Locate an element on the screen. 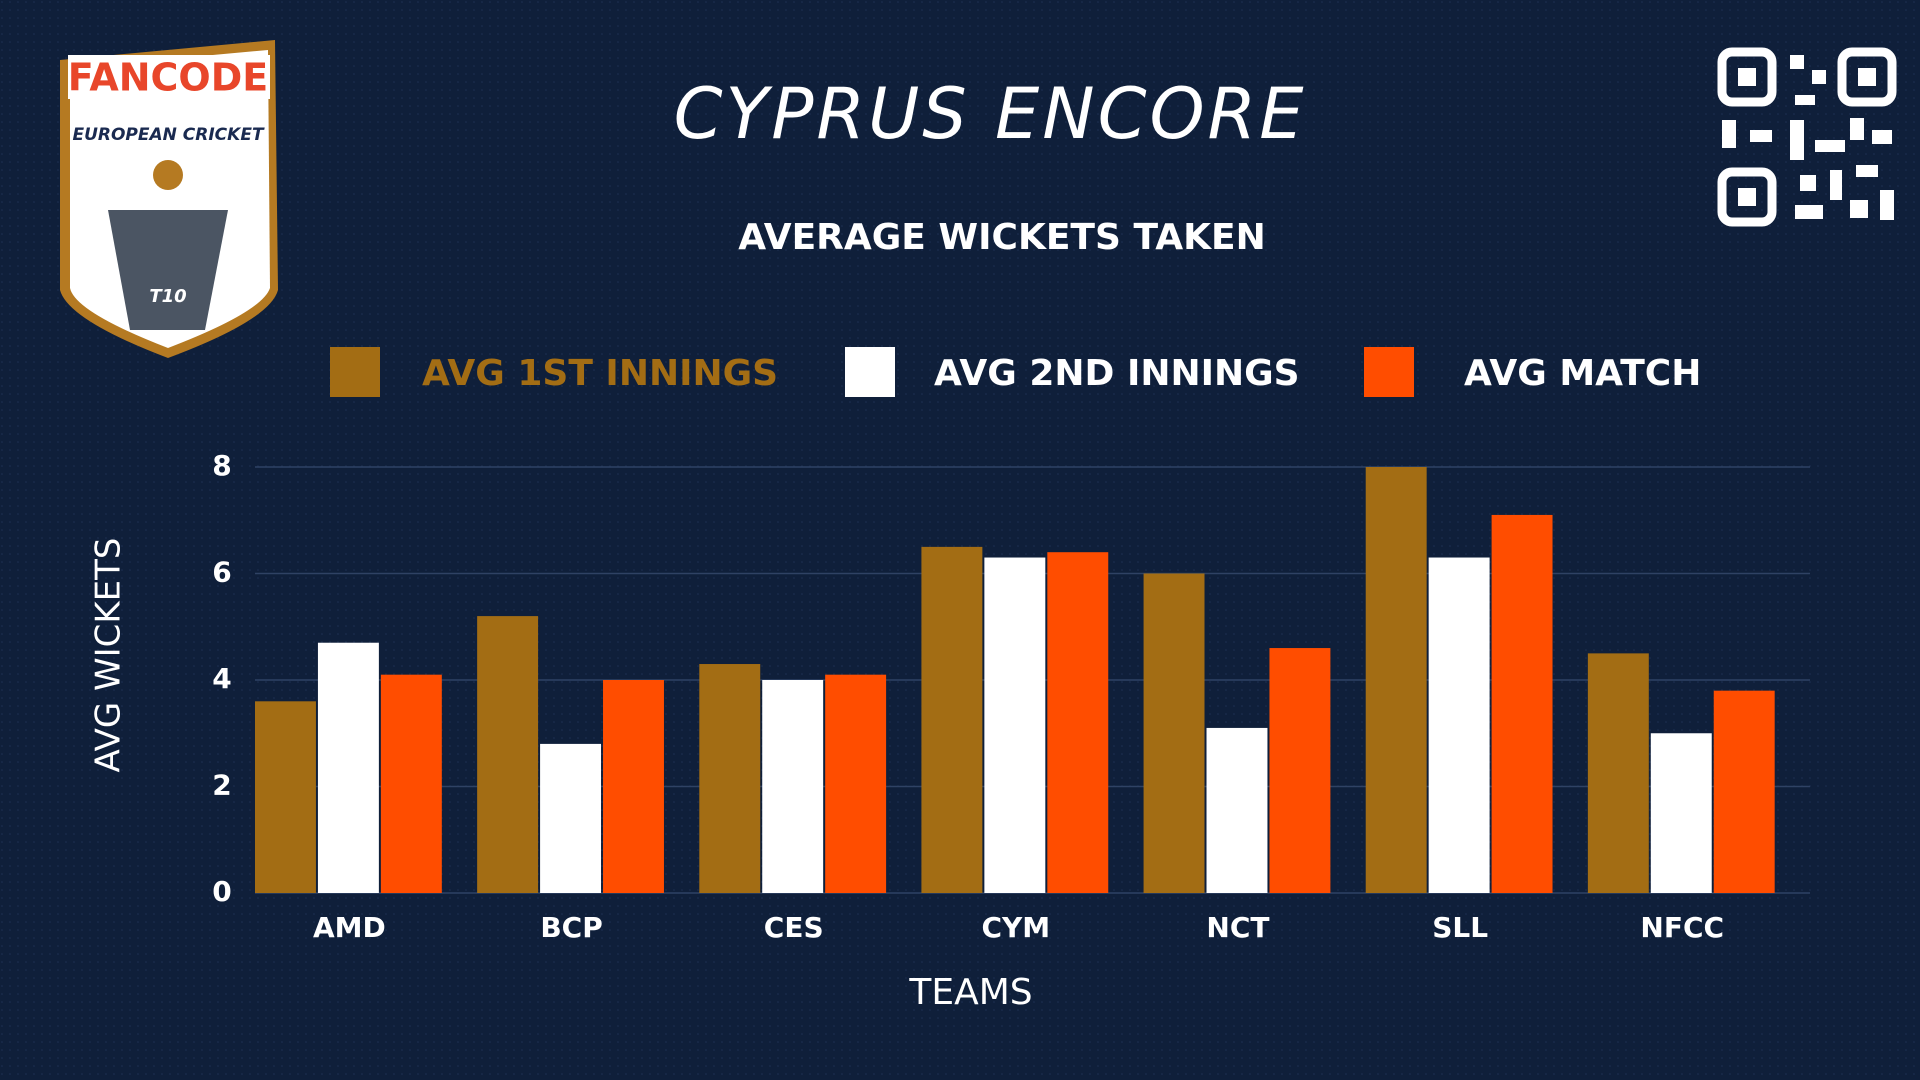 The width and height of the screenshot is (1920, 1080). x-axis-label: TEAMS is located at coordinates (970, 992).